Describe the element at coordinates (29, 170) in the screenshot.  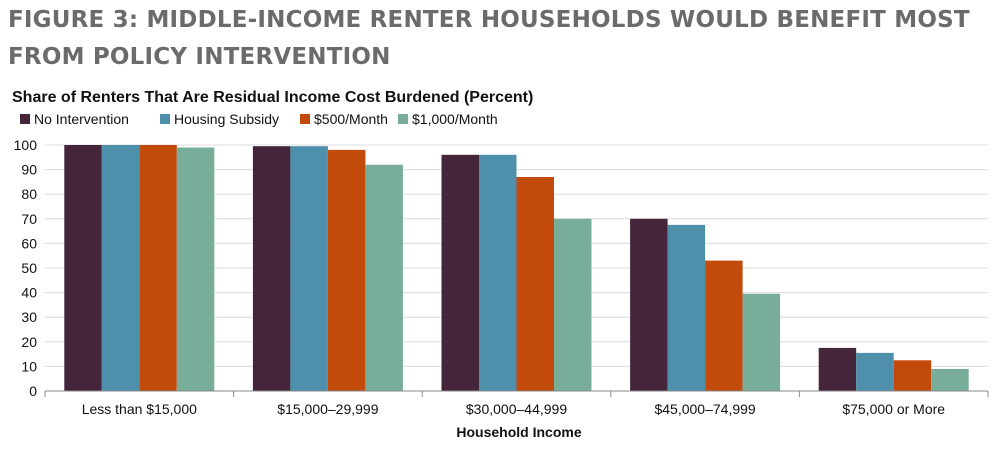
I see `y-tick-label: 90` at that location.